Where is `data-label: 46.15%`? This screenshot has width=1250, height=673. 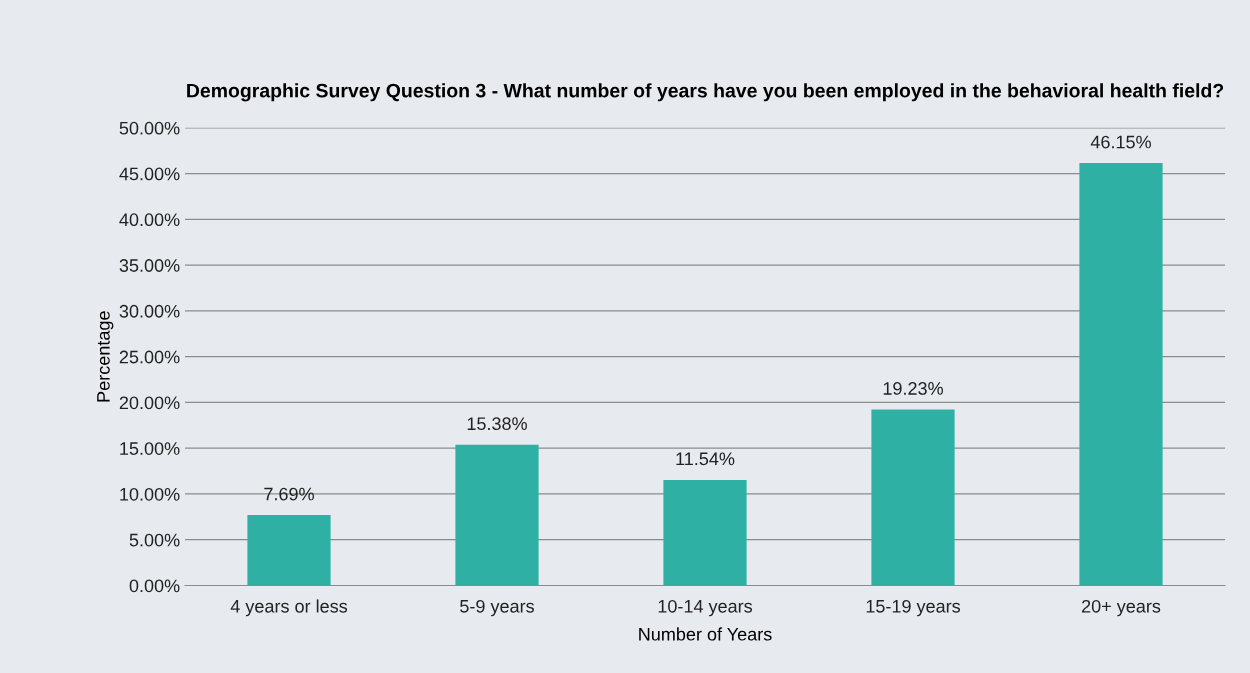
data-label: 46.15% is located at coordinates (1120, 142).